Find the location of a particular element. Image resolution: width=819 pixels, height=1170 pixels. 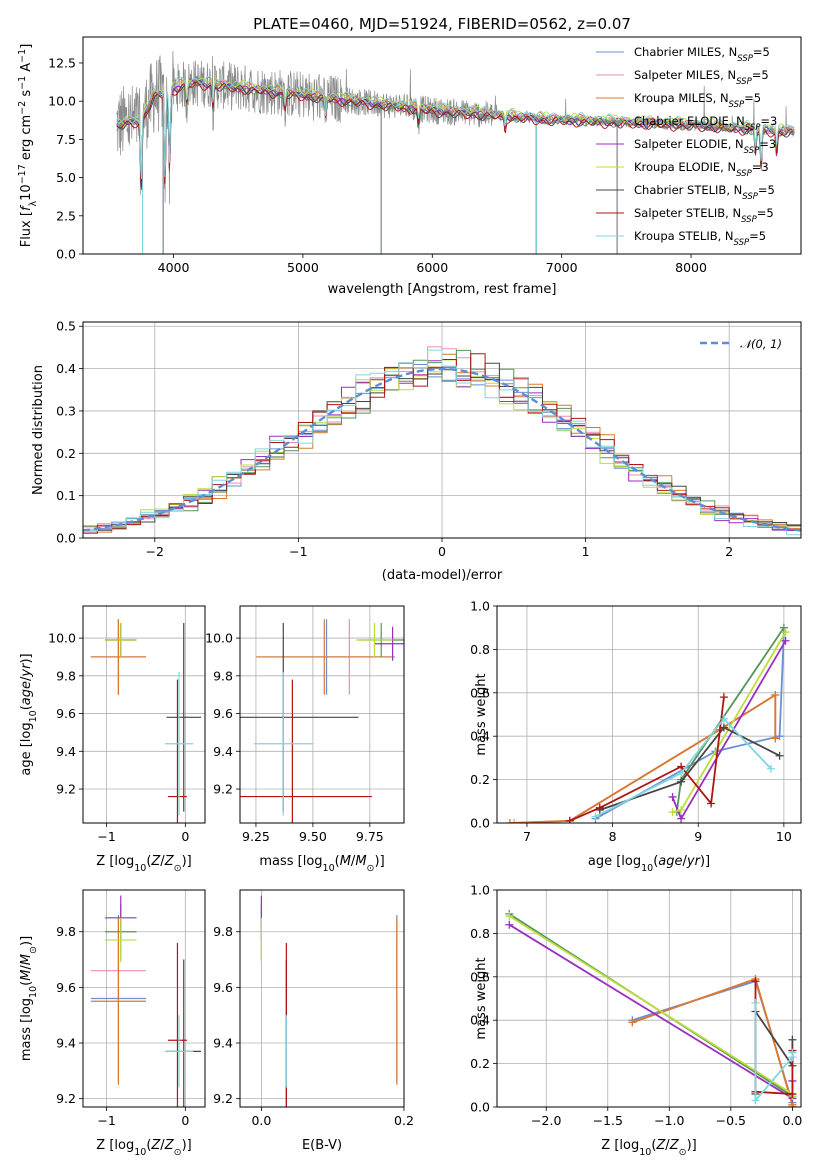

x-tick-label: −1.5 is located at coordinates (608, 1120).